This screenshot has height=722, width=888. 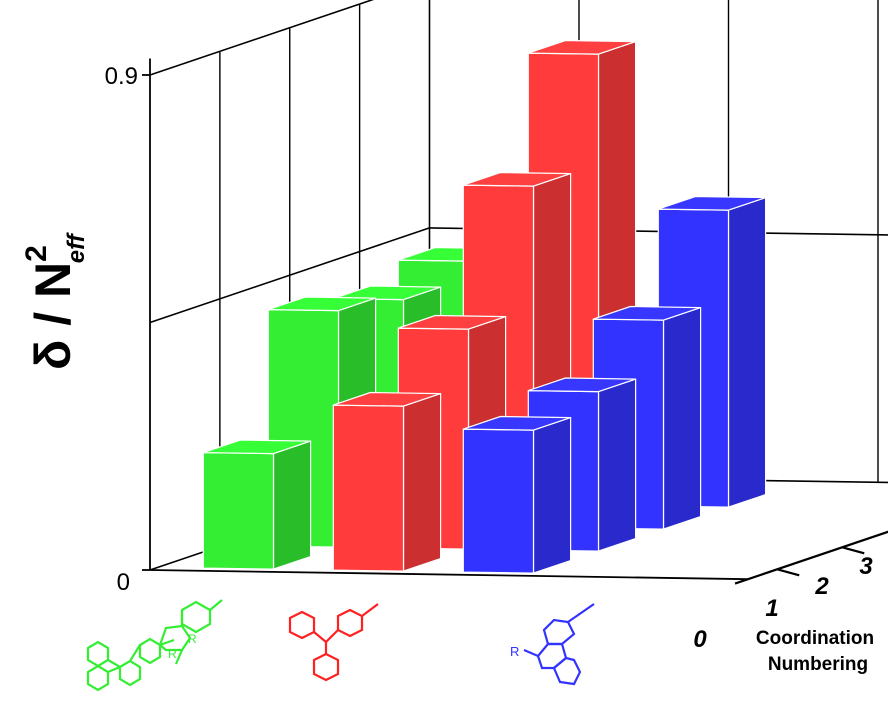 I want to click on fluorene-diphenylamine-structure, so click(x=154, y=645).